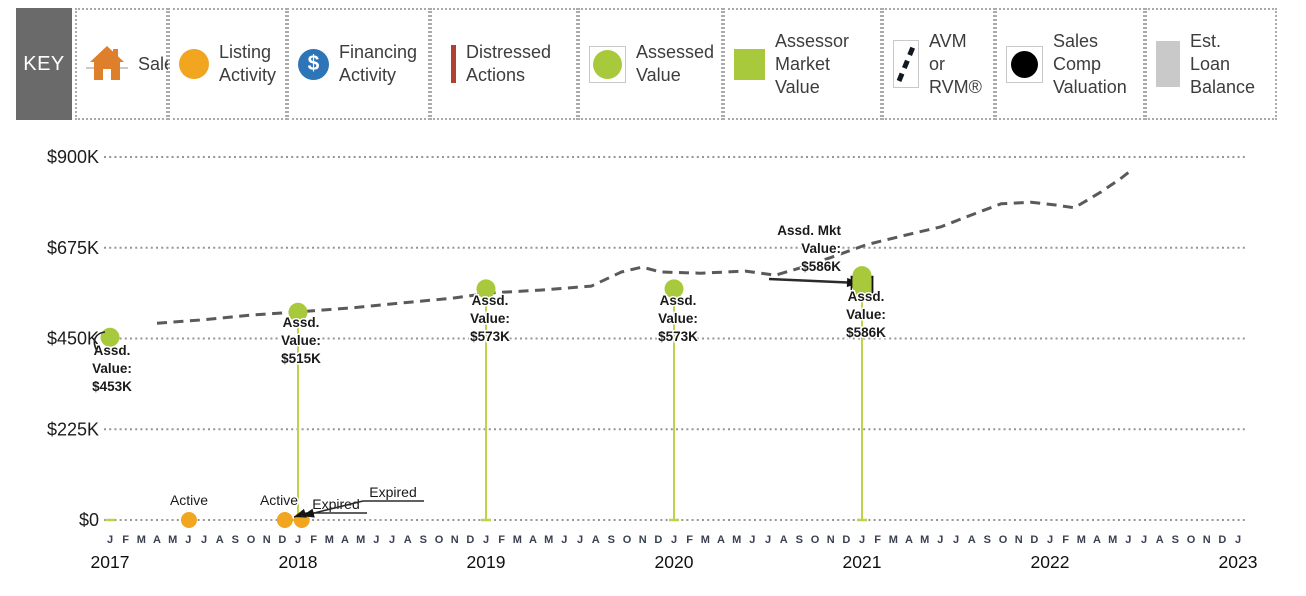 The height and width of the screenshot is (596, 1306). Describe the element at coordinates (1024, 64) in the screenshot. I see `sales-comp-dot-icon` at that location.